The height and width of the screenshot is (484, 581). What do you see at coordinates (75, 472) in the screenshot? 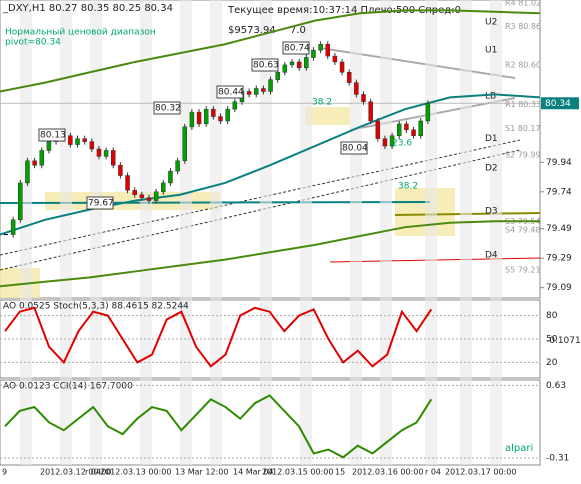
I see `time-label: 2012.03.12 00:00` at bounding box center [75, 472].